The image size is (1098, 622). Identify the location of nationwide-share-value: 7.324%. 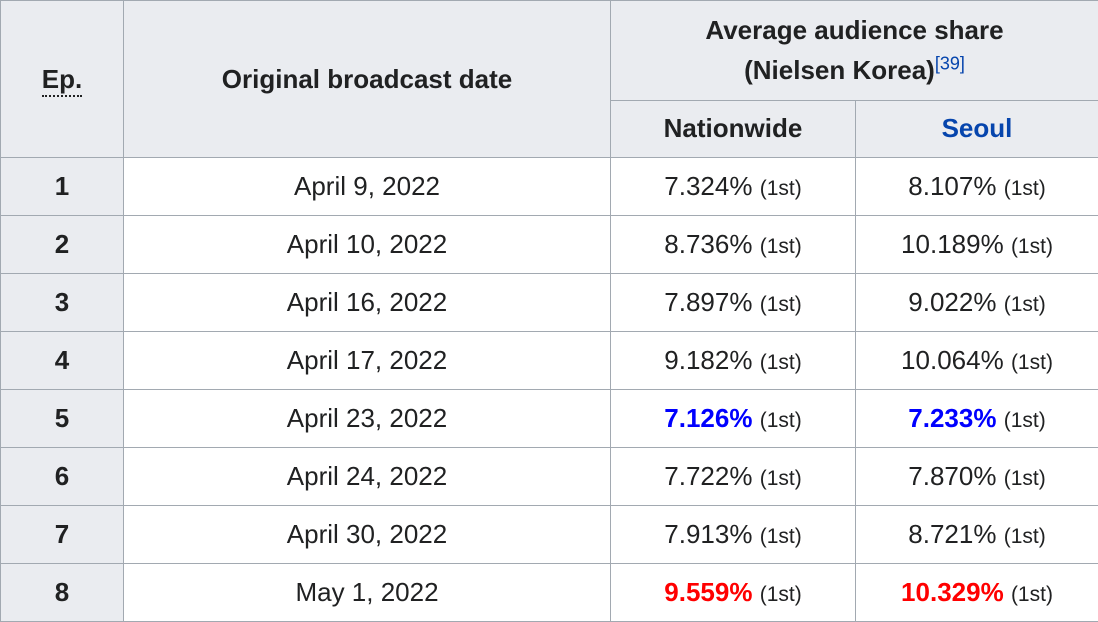
(708, 186).